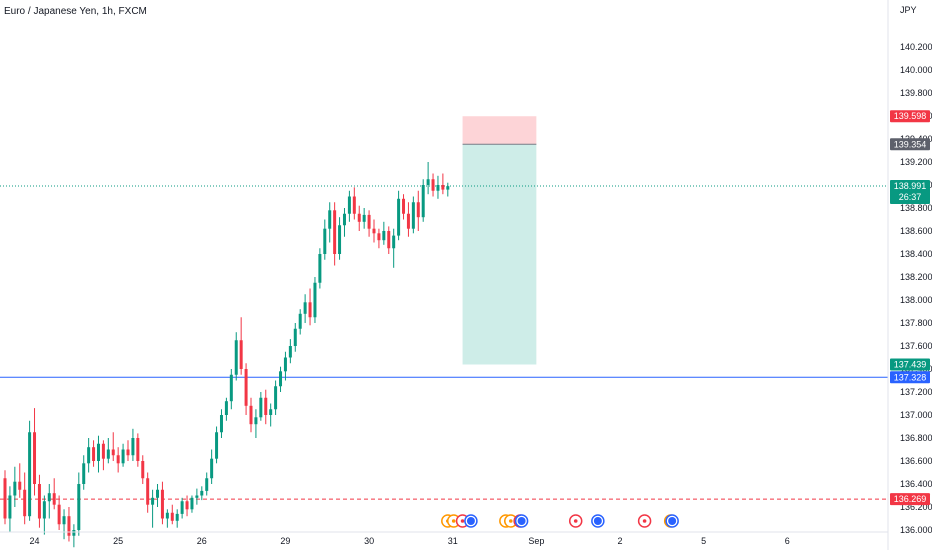  I want to click on price-tick-label: 136.200, so click(916, 507).